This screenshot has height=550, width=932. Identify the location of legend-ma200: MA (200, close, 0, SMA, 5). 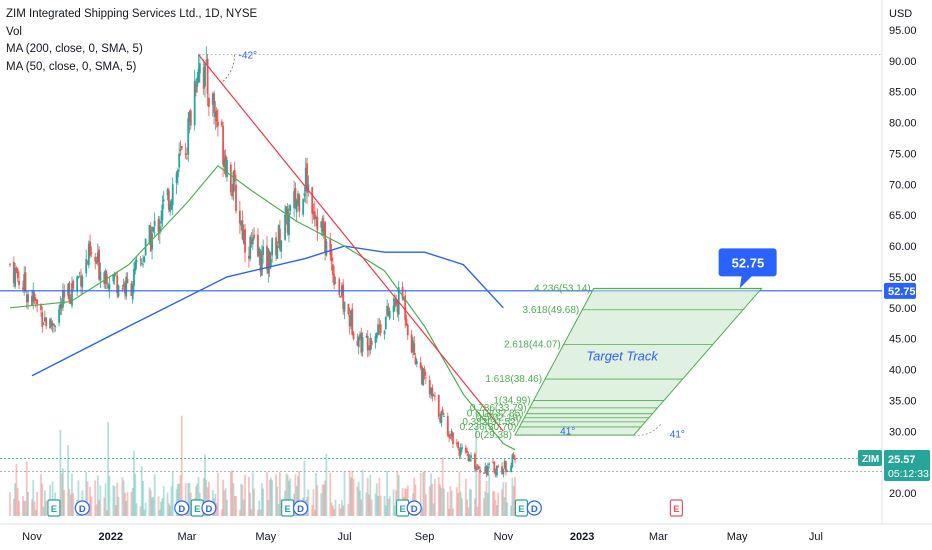
(74, 49).